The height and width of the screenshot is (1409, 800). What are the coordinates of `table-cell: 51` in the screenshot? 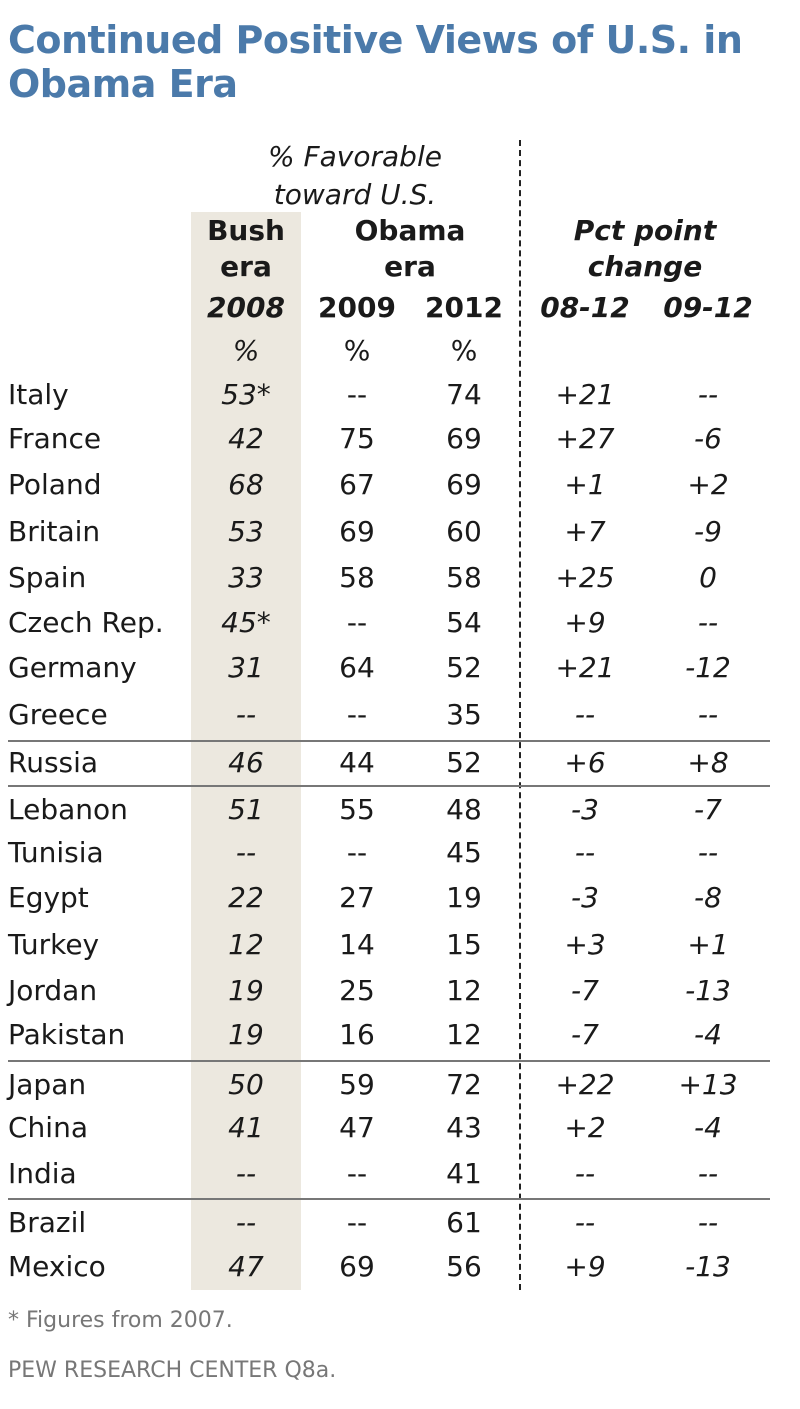 It's located at (246, 809).